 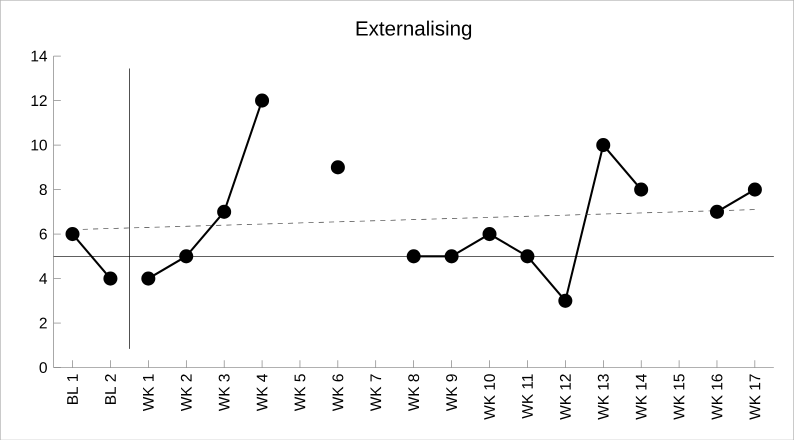 I want to click on y-tick-label: 0, so click(x=43, y=367).